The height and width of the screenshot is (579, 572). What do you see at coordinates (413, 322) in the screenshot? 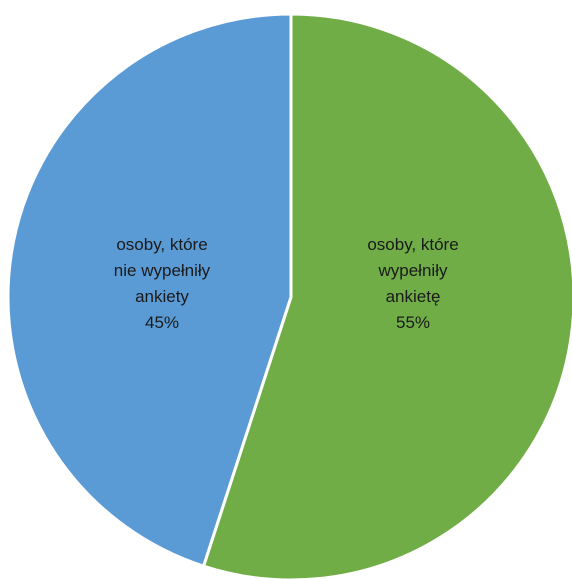
I see `slice-percent: 55%` at bounding box center [413, 322].